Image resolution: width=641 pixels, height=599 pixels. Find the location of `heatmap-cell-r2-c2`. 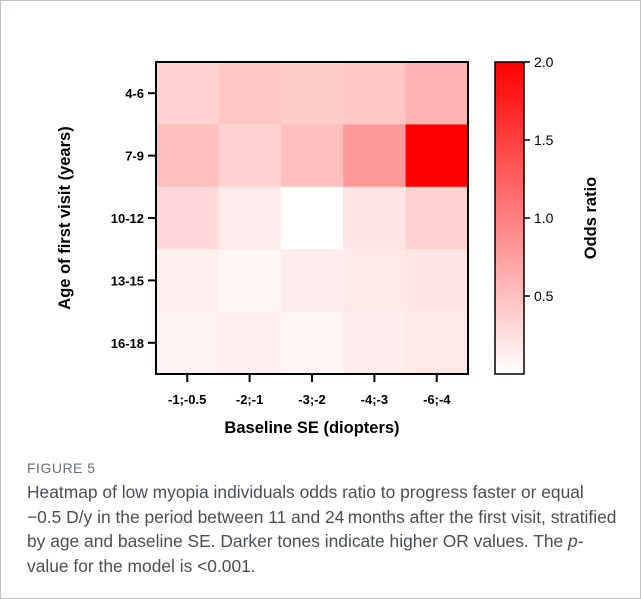

heatmap-cell-r2-c2 is located at coordinates (312, 218).